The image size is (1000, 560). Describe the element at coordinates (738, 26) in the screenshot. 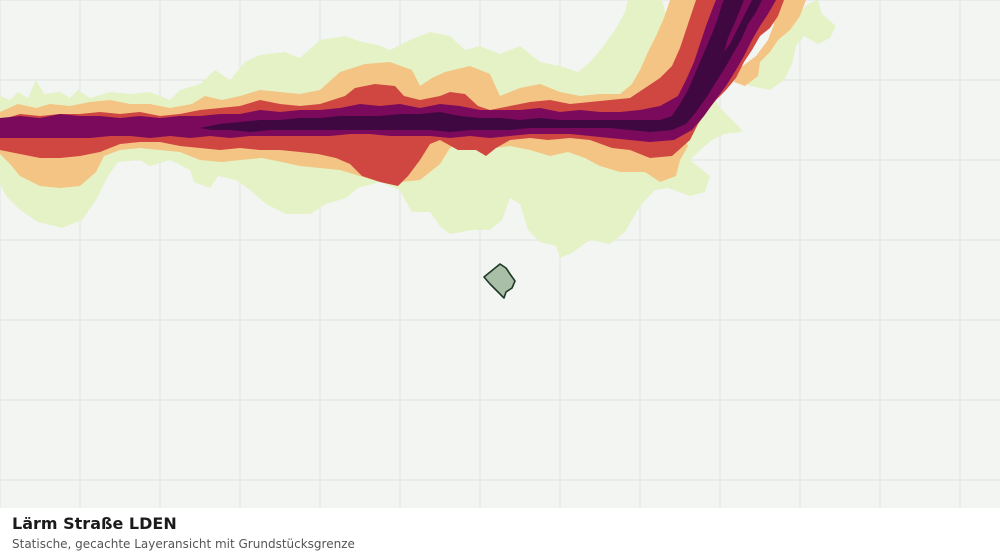

I see `noise-band-4-inner-streak` at that location.